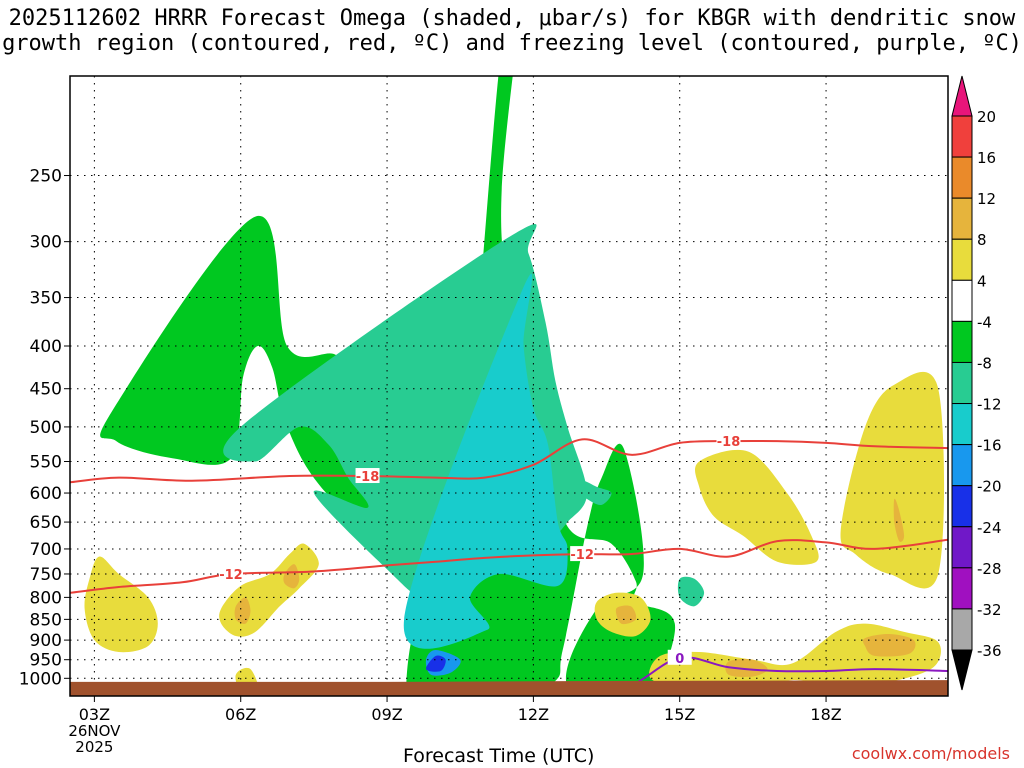 This screenshot has height=768, width=1024. Describe the element at coordinates (46, 598) in the screenshot. I see `y-tick-label: 800` at that location.